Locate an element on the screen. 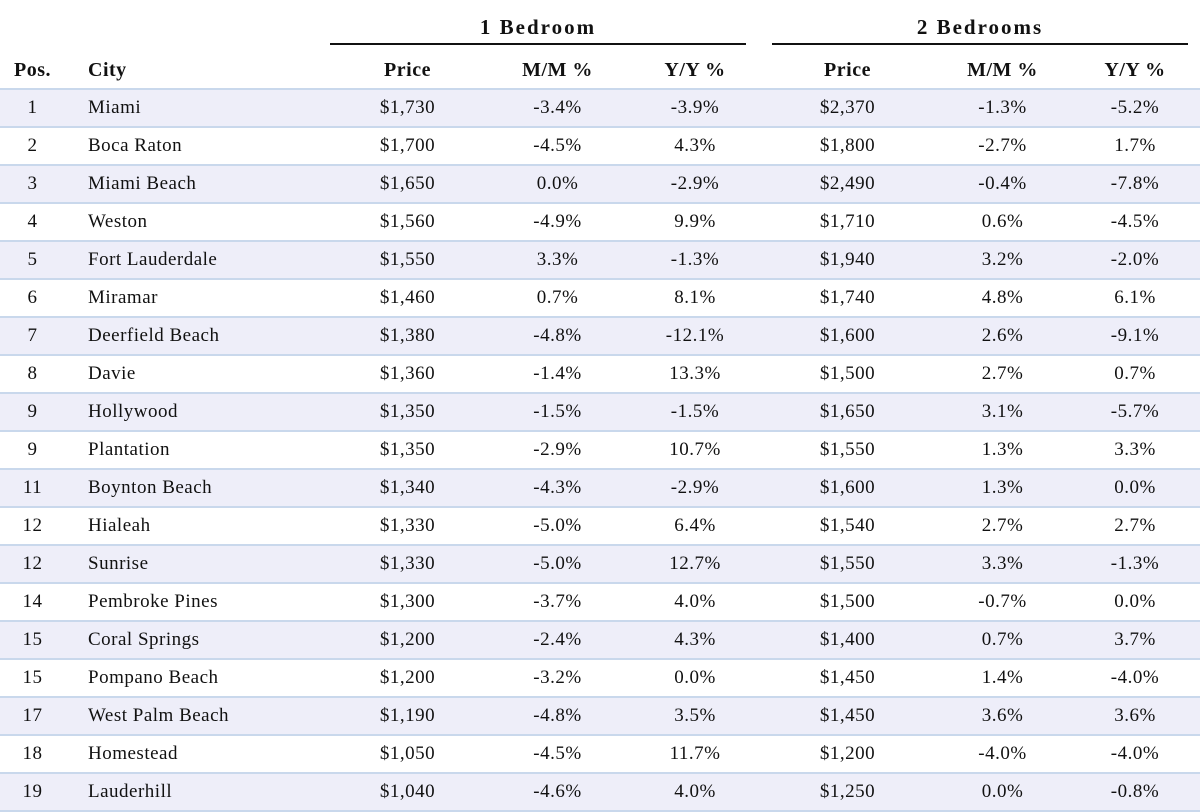 This screenshot has width=1200, height=812. table-cell: -0.7% is located at coordinates (1002, 601).